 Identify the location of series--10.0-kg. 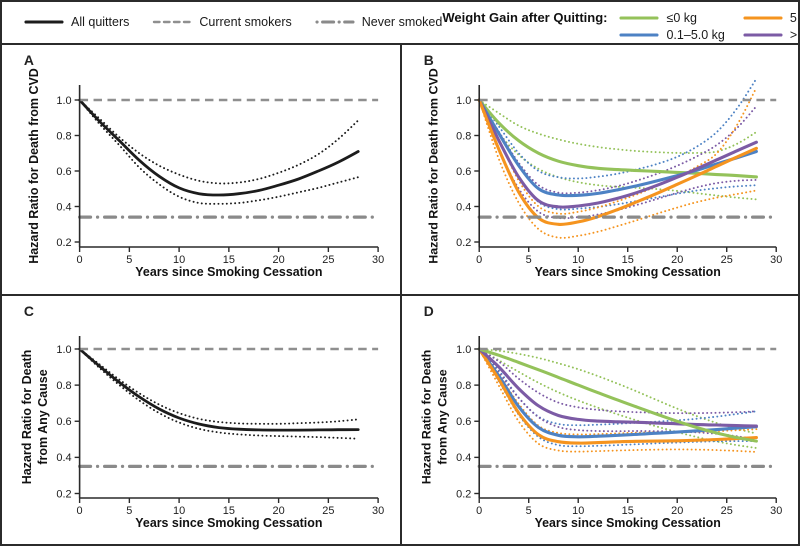
(617, 387).